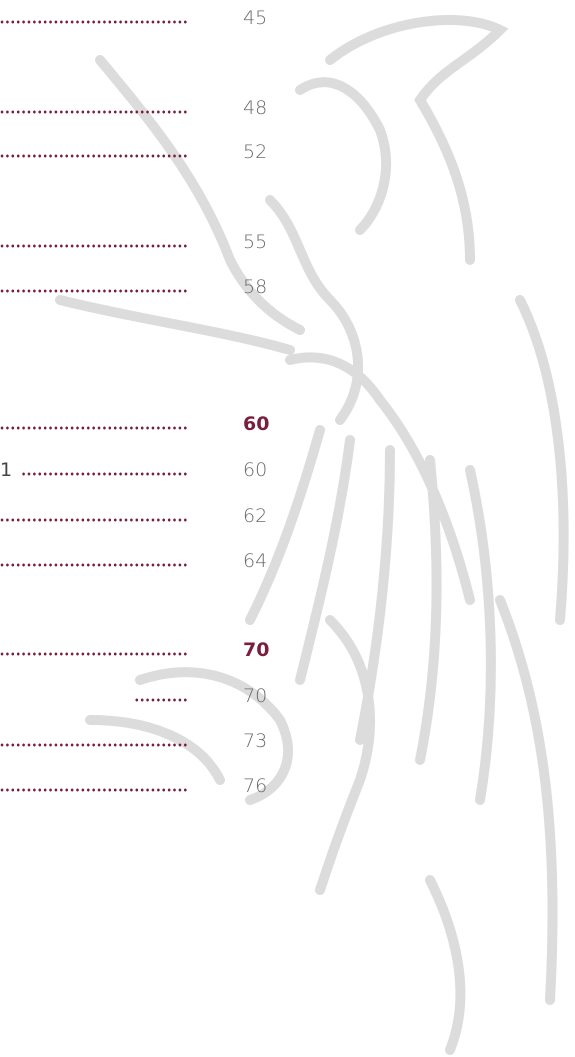 Image resolution: width=575 pixels, height=1057 pixels. Describe the element at coordinates (255, 18) in the screenshot. I see `page-number: 45` at that location.